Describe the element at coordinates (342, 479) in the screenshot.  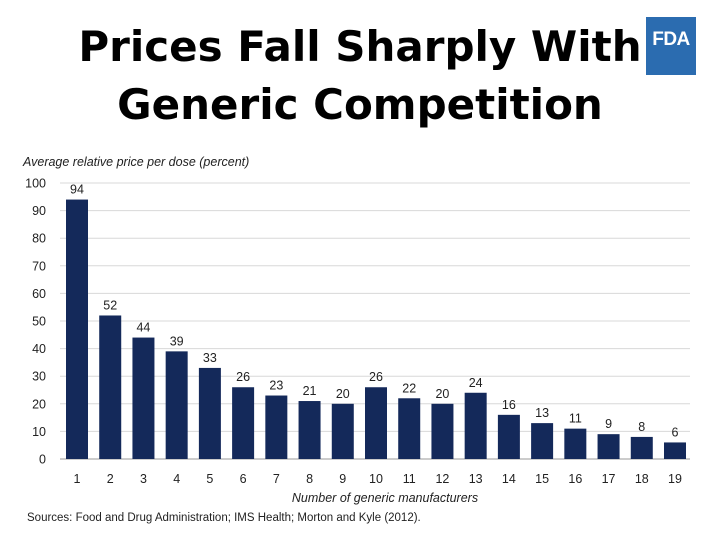
I see `x-tick-9: 9` at that location.